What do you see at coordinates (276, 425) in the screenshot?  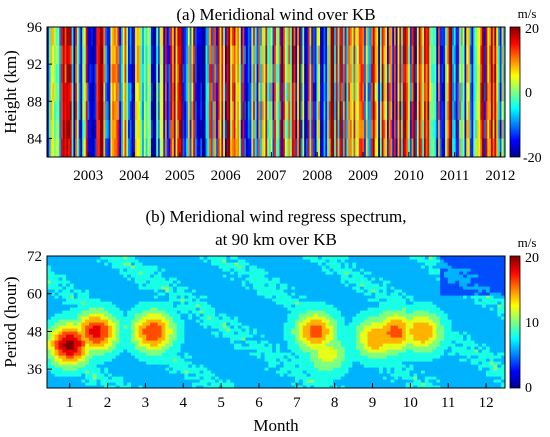 I see `panel-b-xlabel: Month` at bounding box center [276, 425].